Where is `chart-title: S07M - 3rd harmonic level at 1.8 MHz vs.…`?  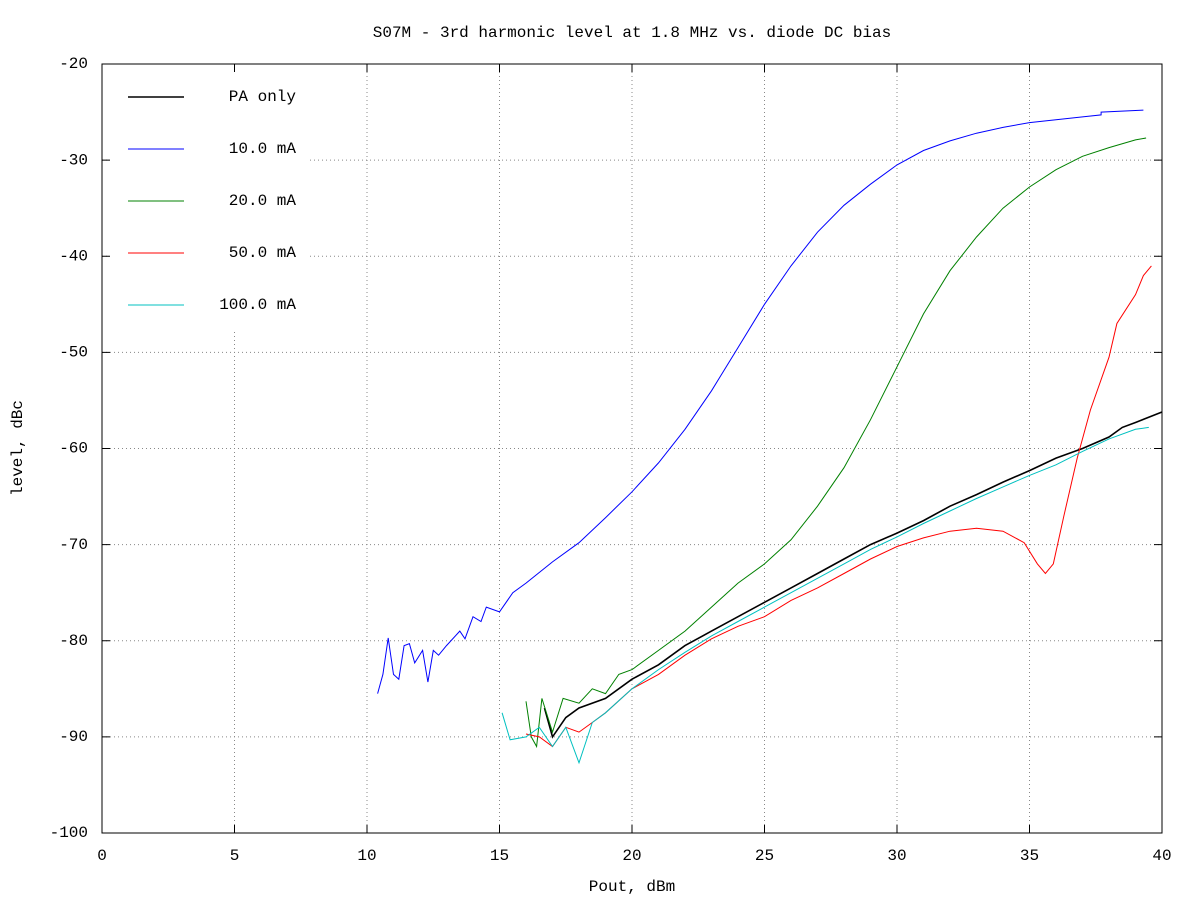 chart-title: S07M - 3rd harmonic level at 1.8 MHz vs.… is located at coordinates (632, 33).